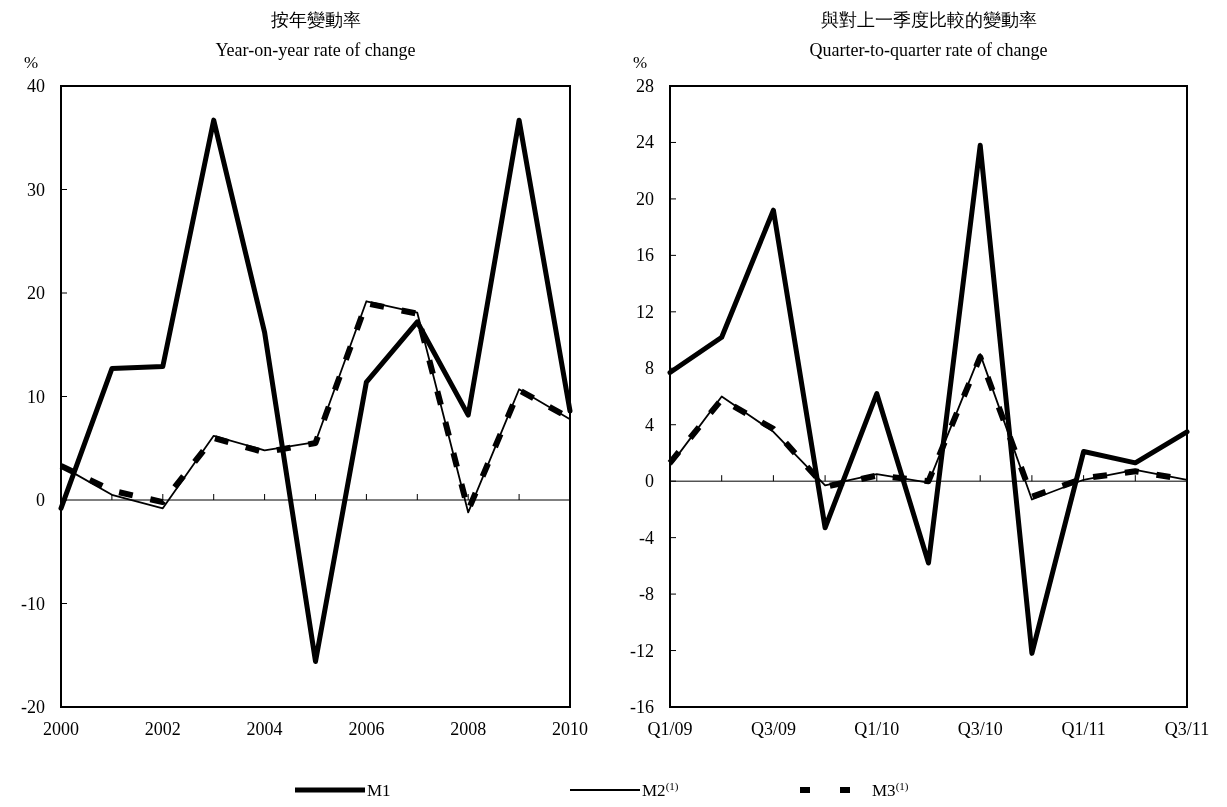 This screenshot has height=807, width=1227. What do you see at coordinates (162, 729) in the screenshot?
I see `x-tick-label: 2002` at bounding box center [162, 729].